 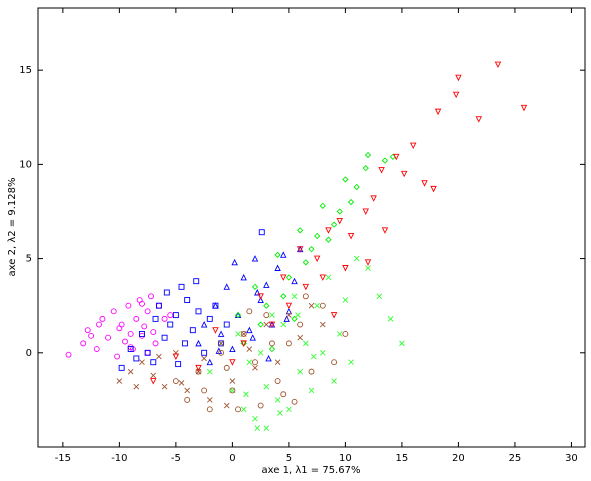 I want to click on x-tick-label: -5, so click(x=176, y=458).